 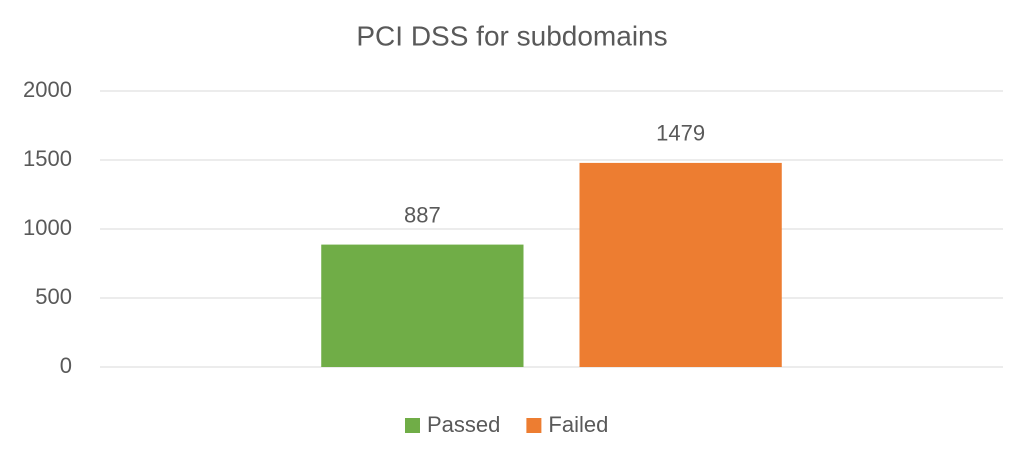 What do you see at coordinates (66, 365) in the screenshot?
I see `y-tick-label: 0` at bounding box center [66, 365].